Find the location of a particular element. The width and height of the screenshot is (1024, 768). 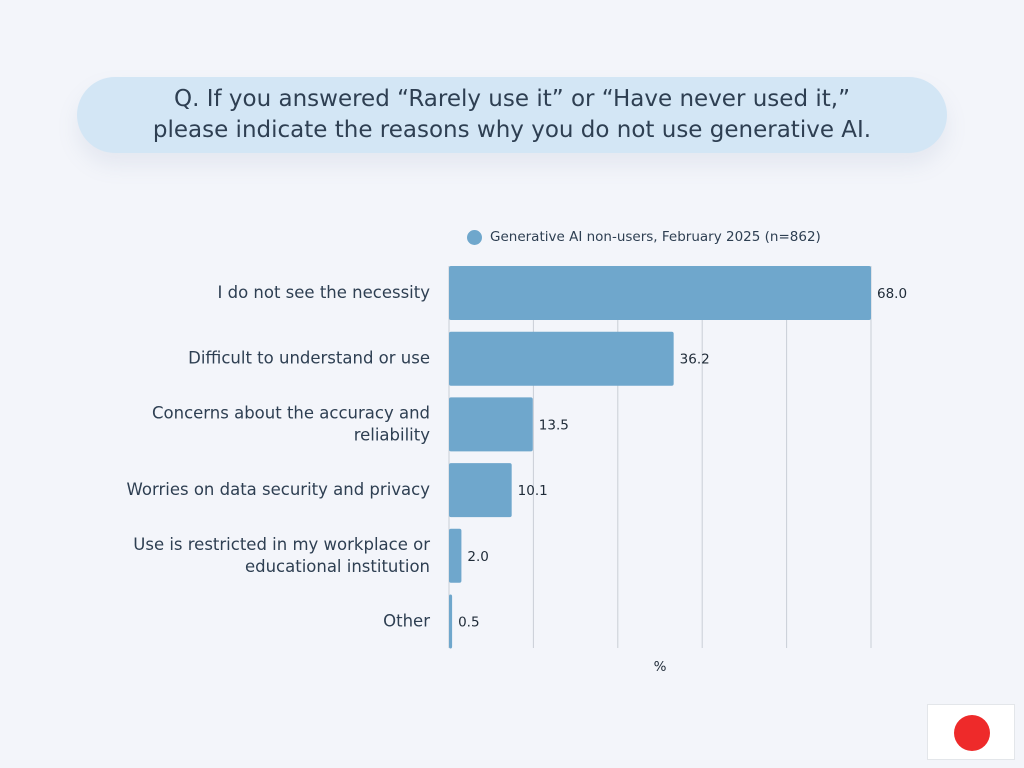

bar-value-label: 13.5 is located at coordinates (554, 425).